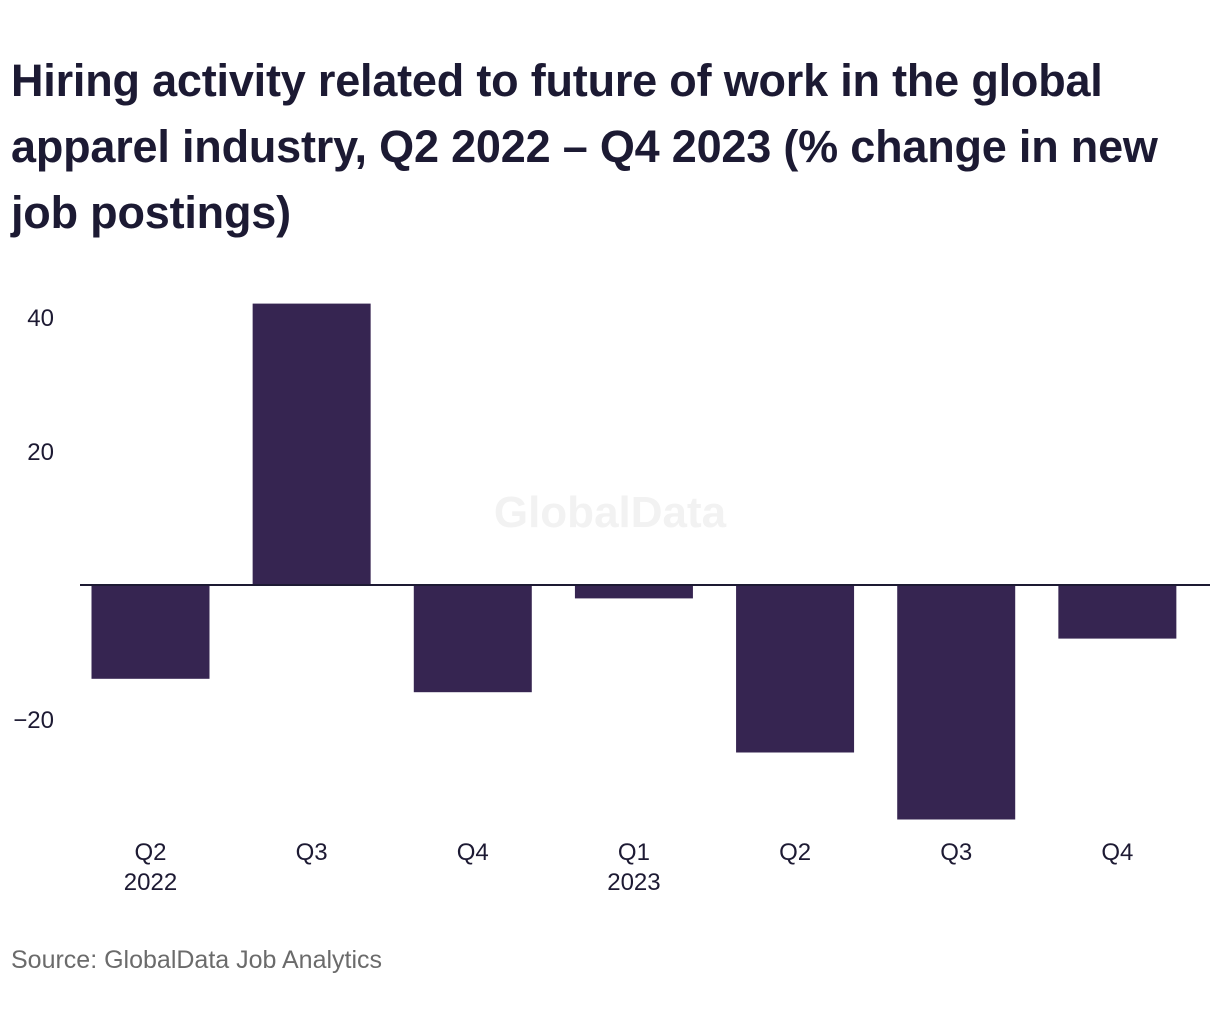  What do you see at coordinates (634, 852) in the screenshot?
I see `x-tick-label: Q1` at bounding box center [634, 852].